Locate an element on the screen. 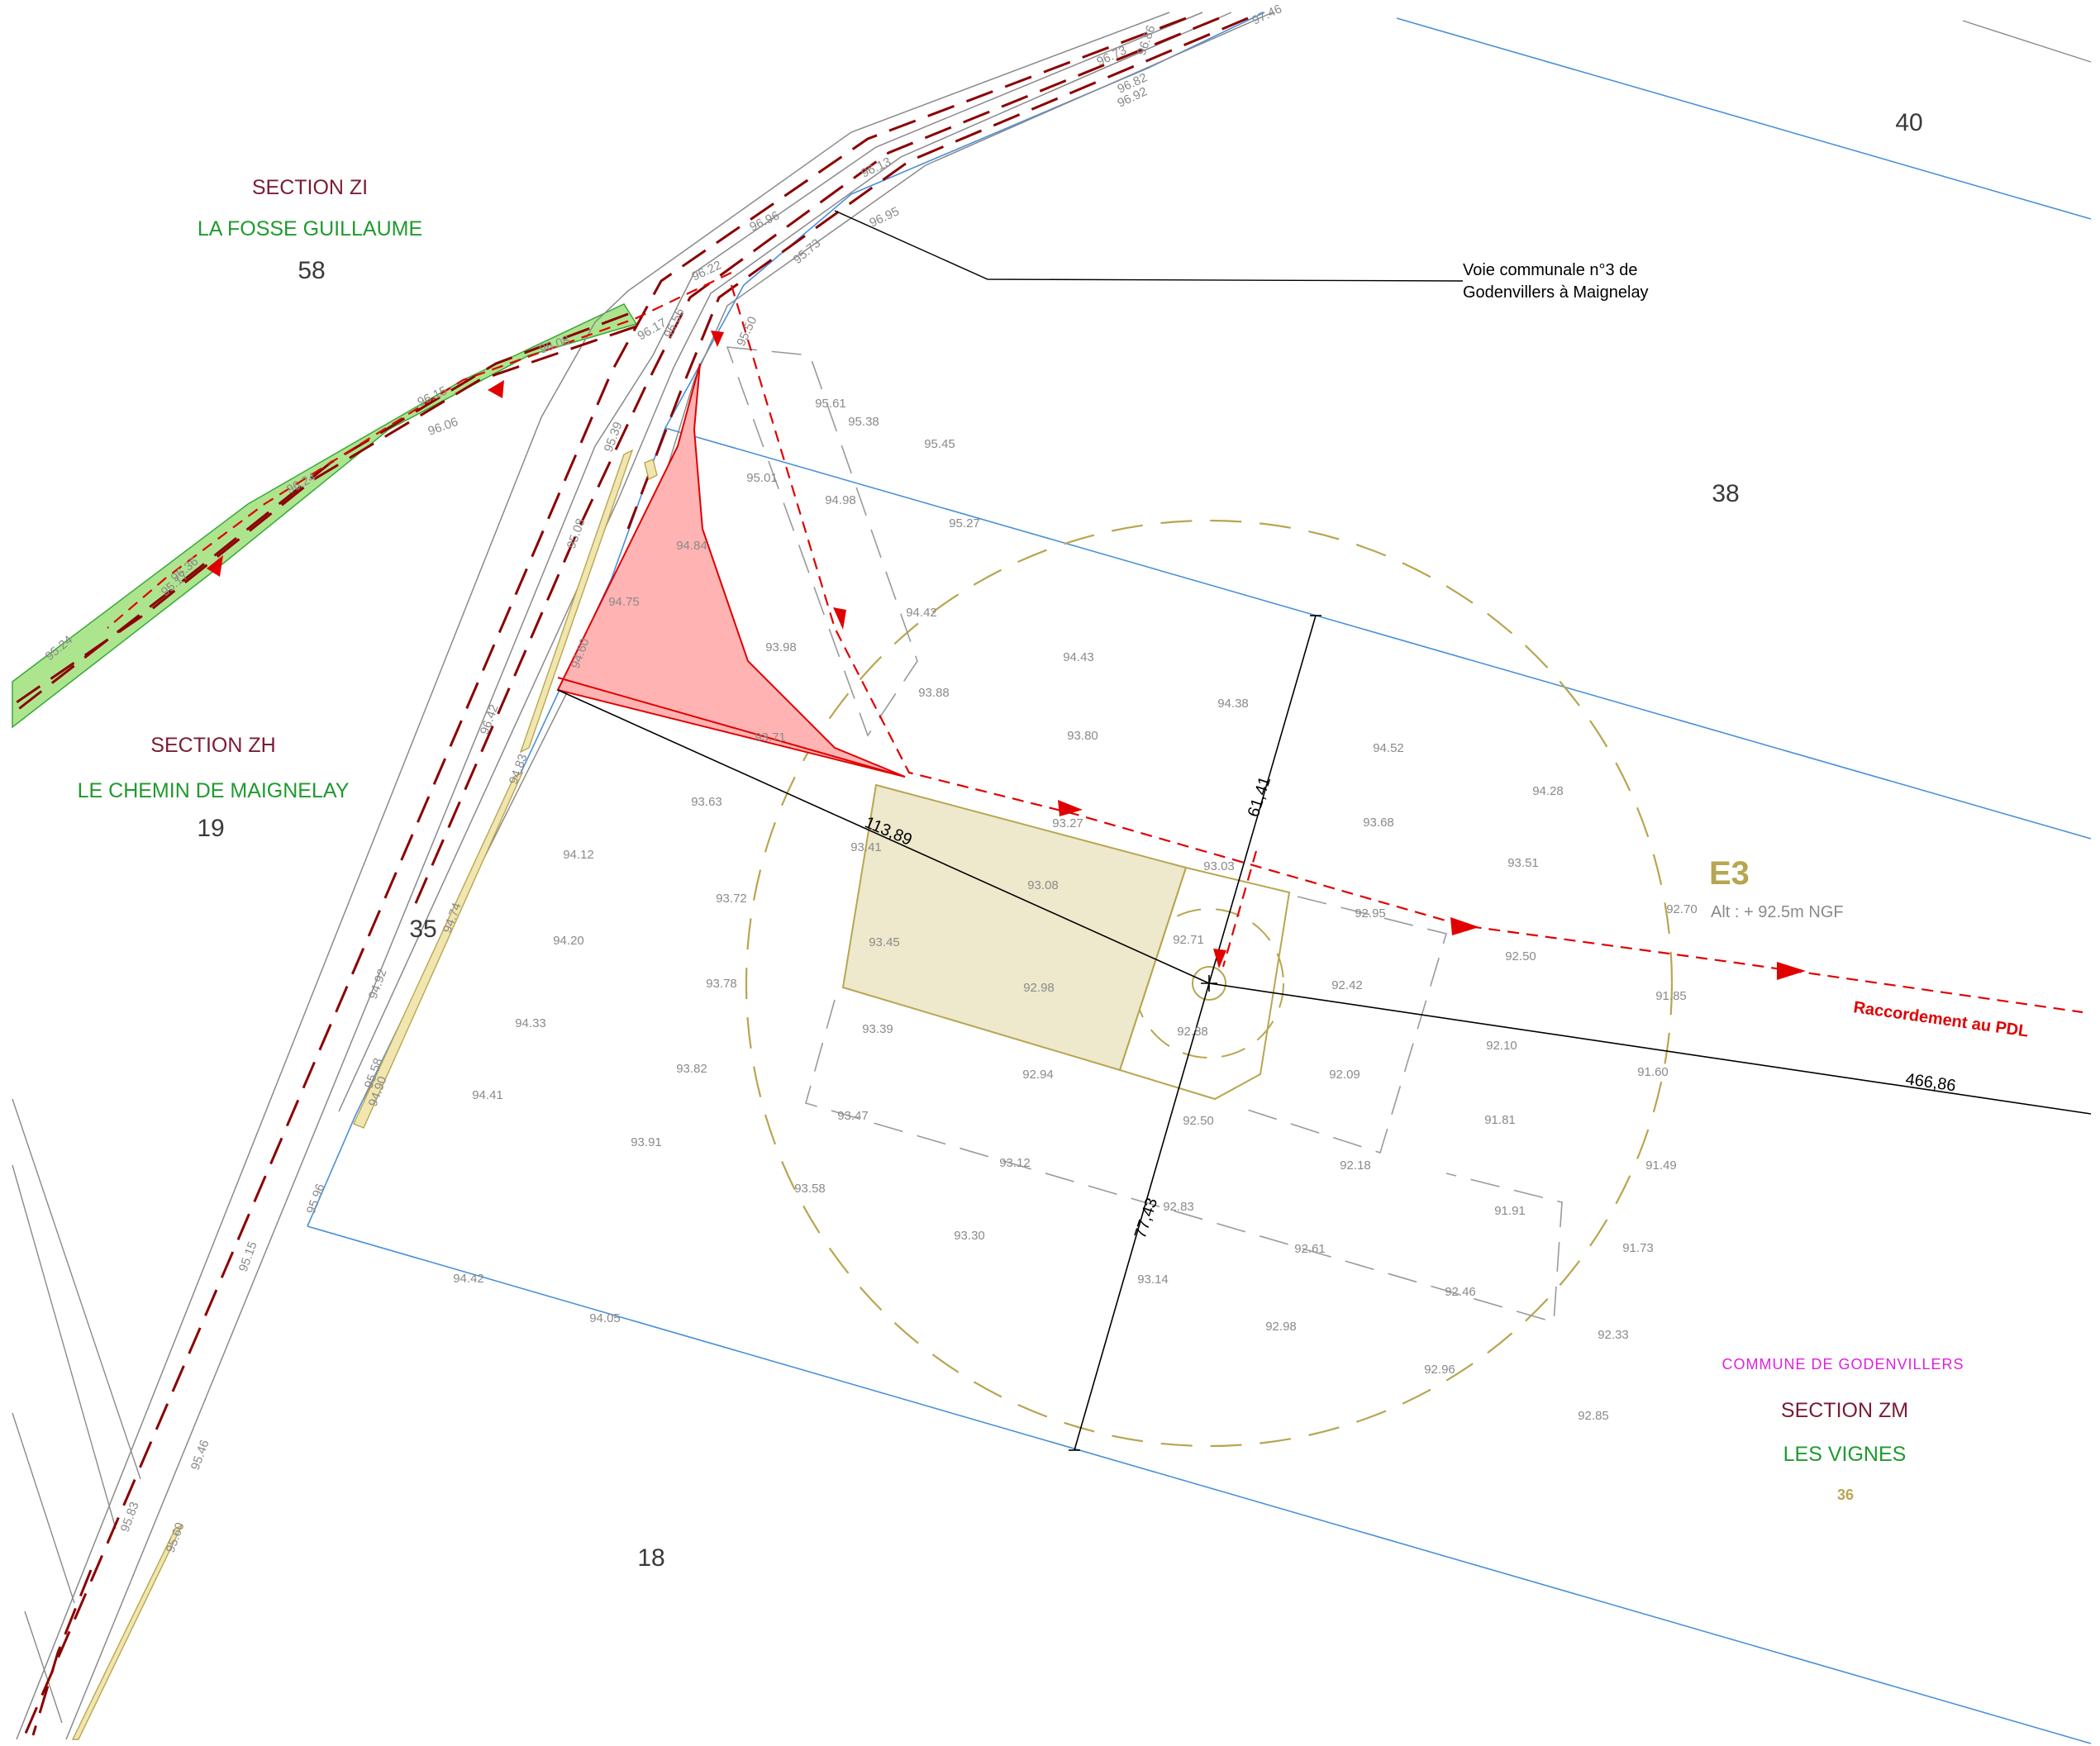 Image resolution: width=2100 pixels, height=1746 pixels. road-spot-height: 95.15 is located at coordinates (248, 1256).